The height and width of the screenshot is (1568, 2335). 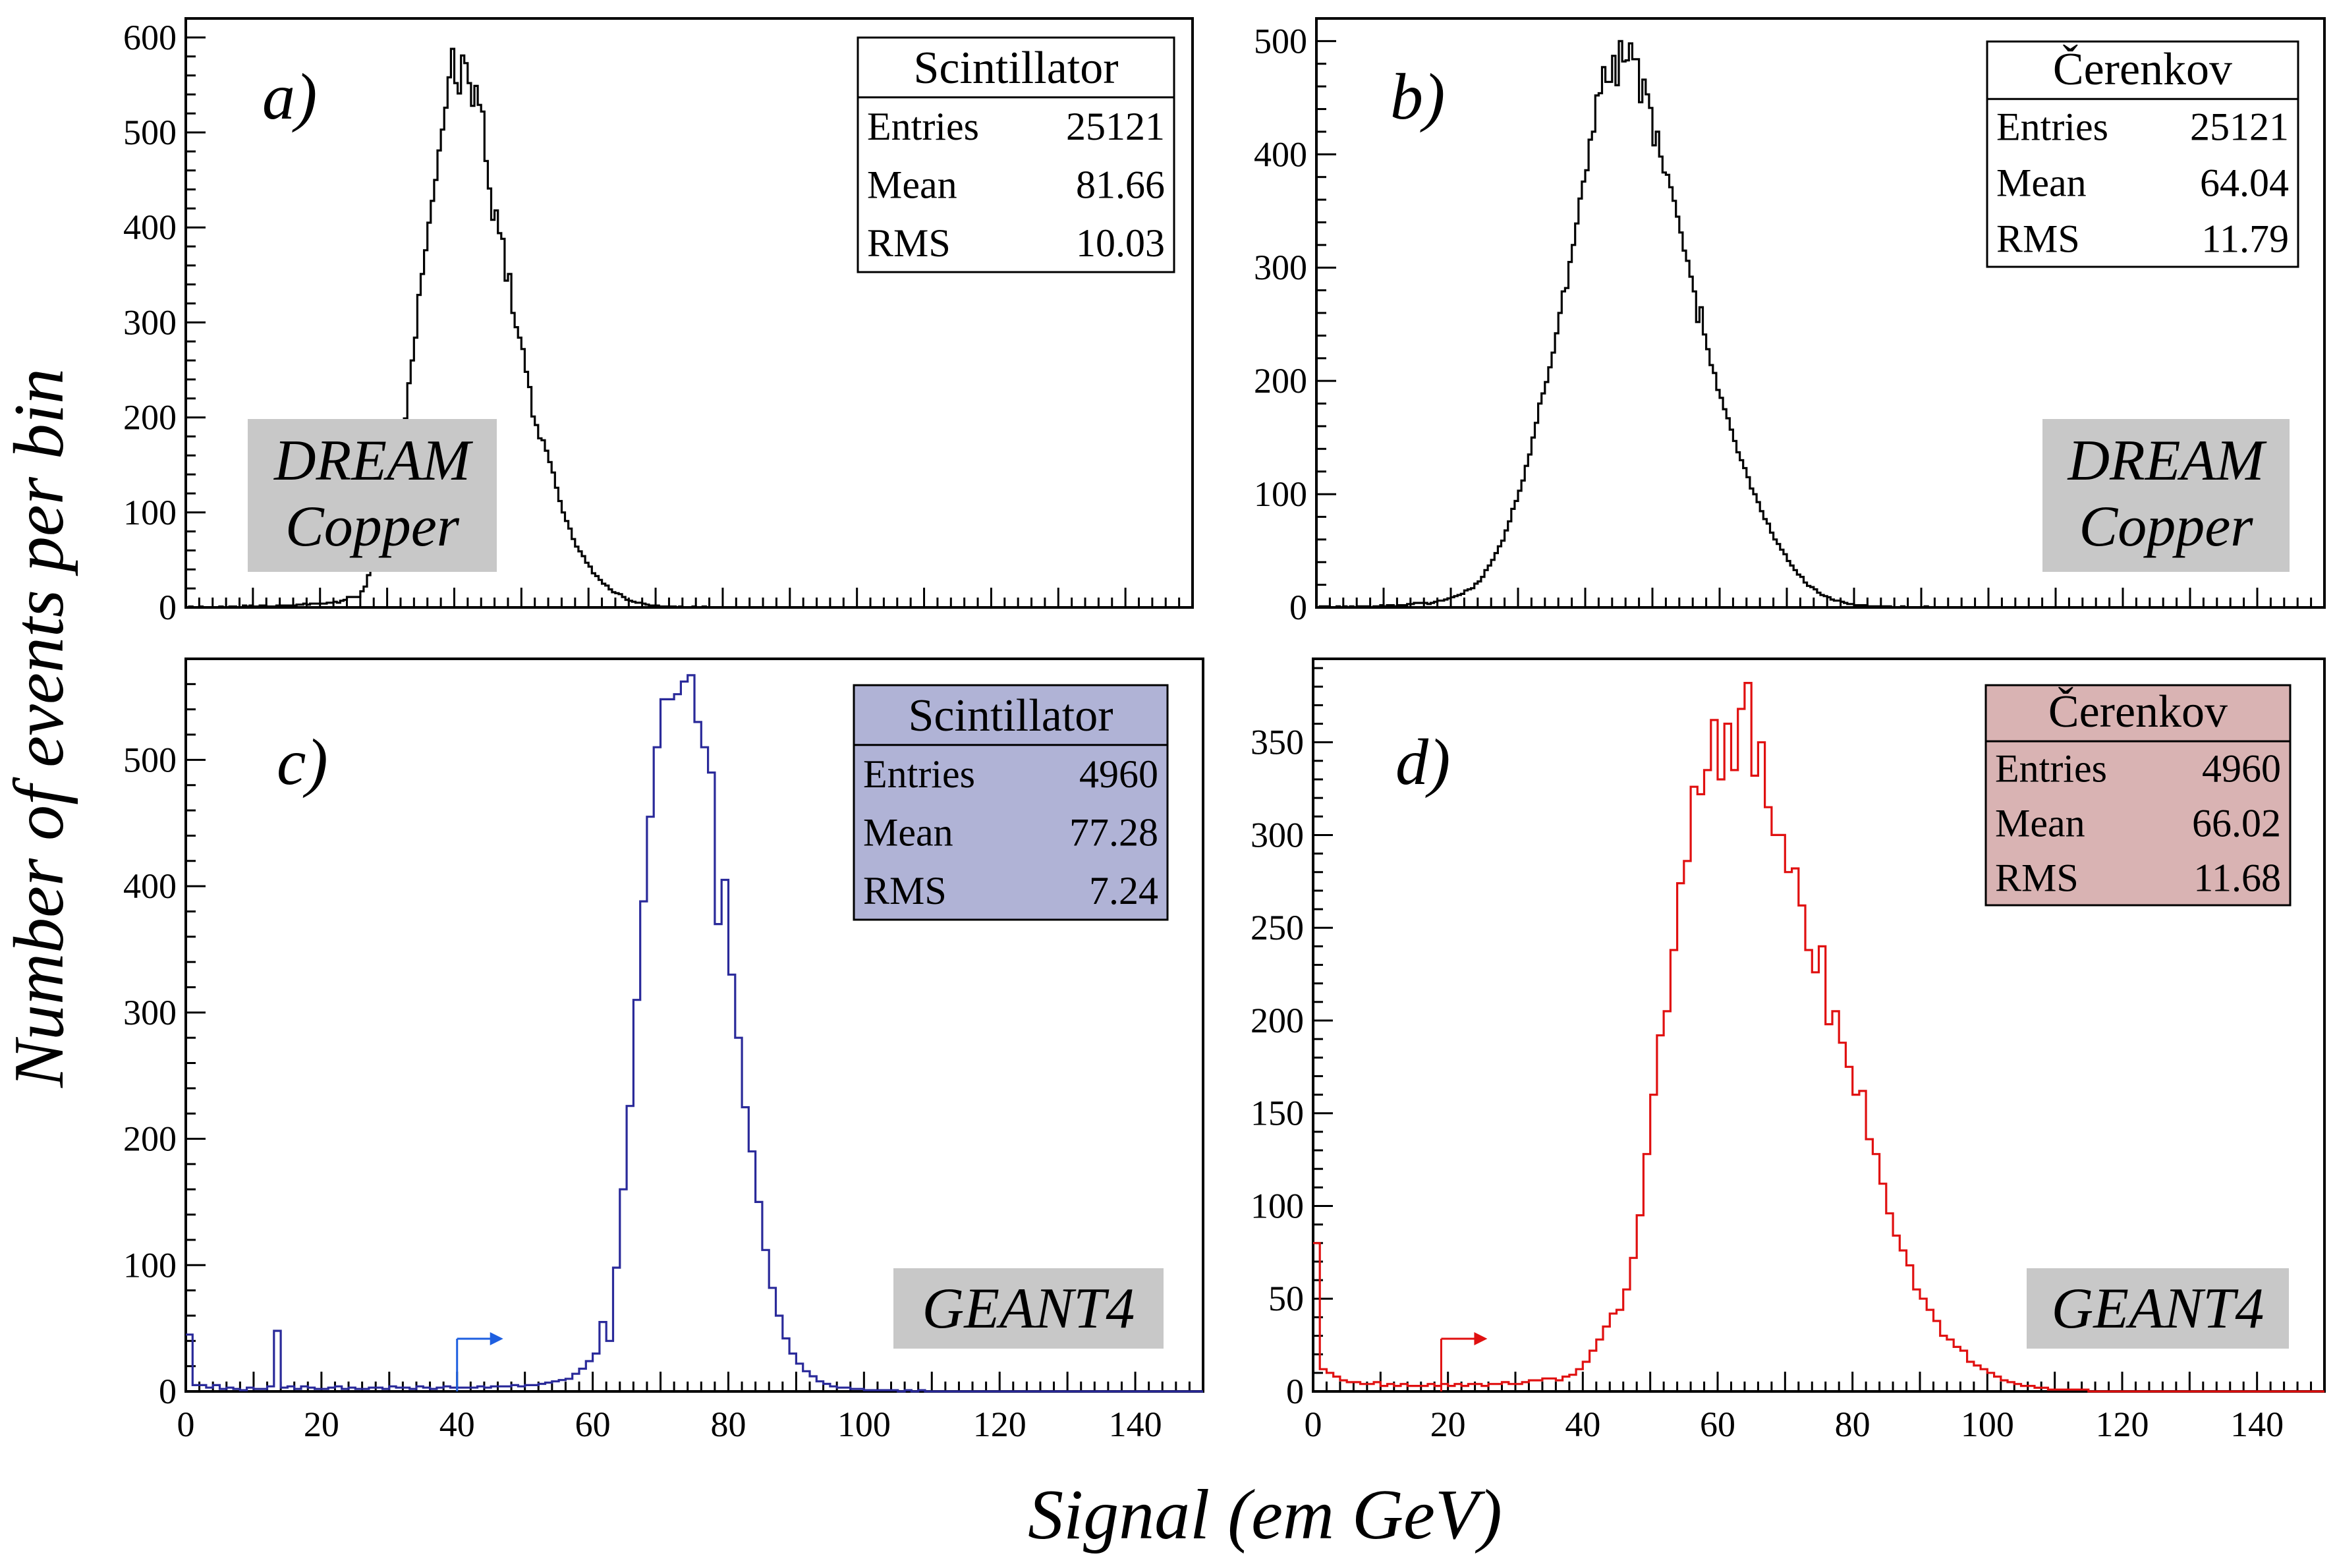 I want to click on y-tick-label: 50, so click(x=1286, y=1298).